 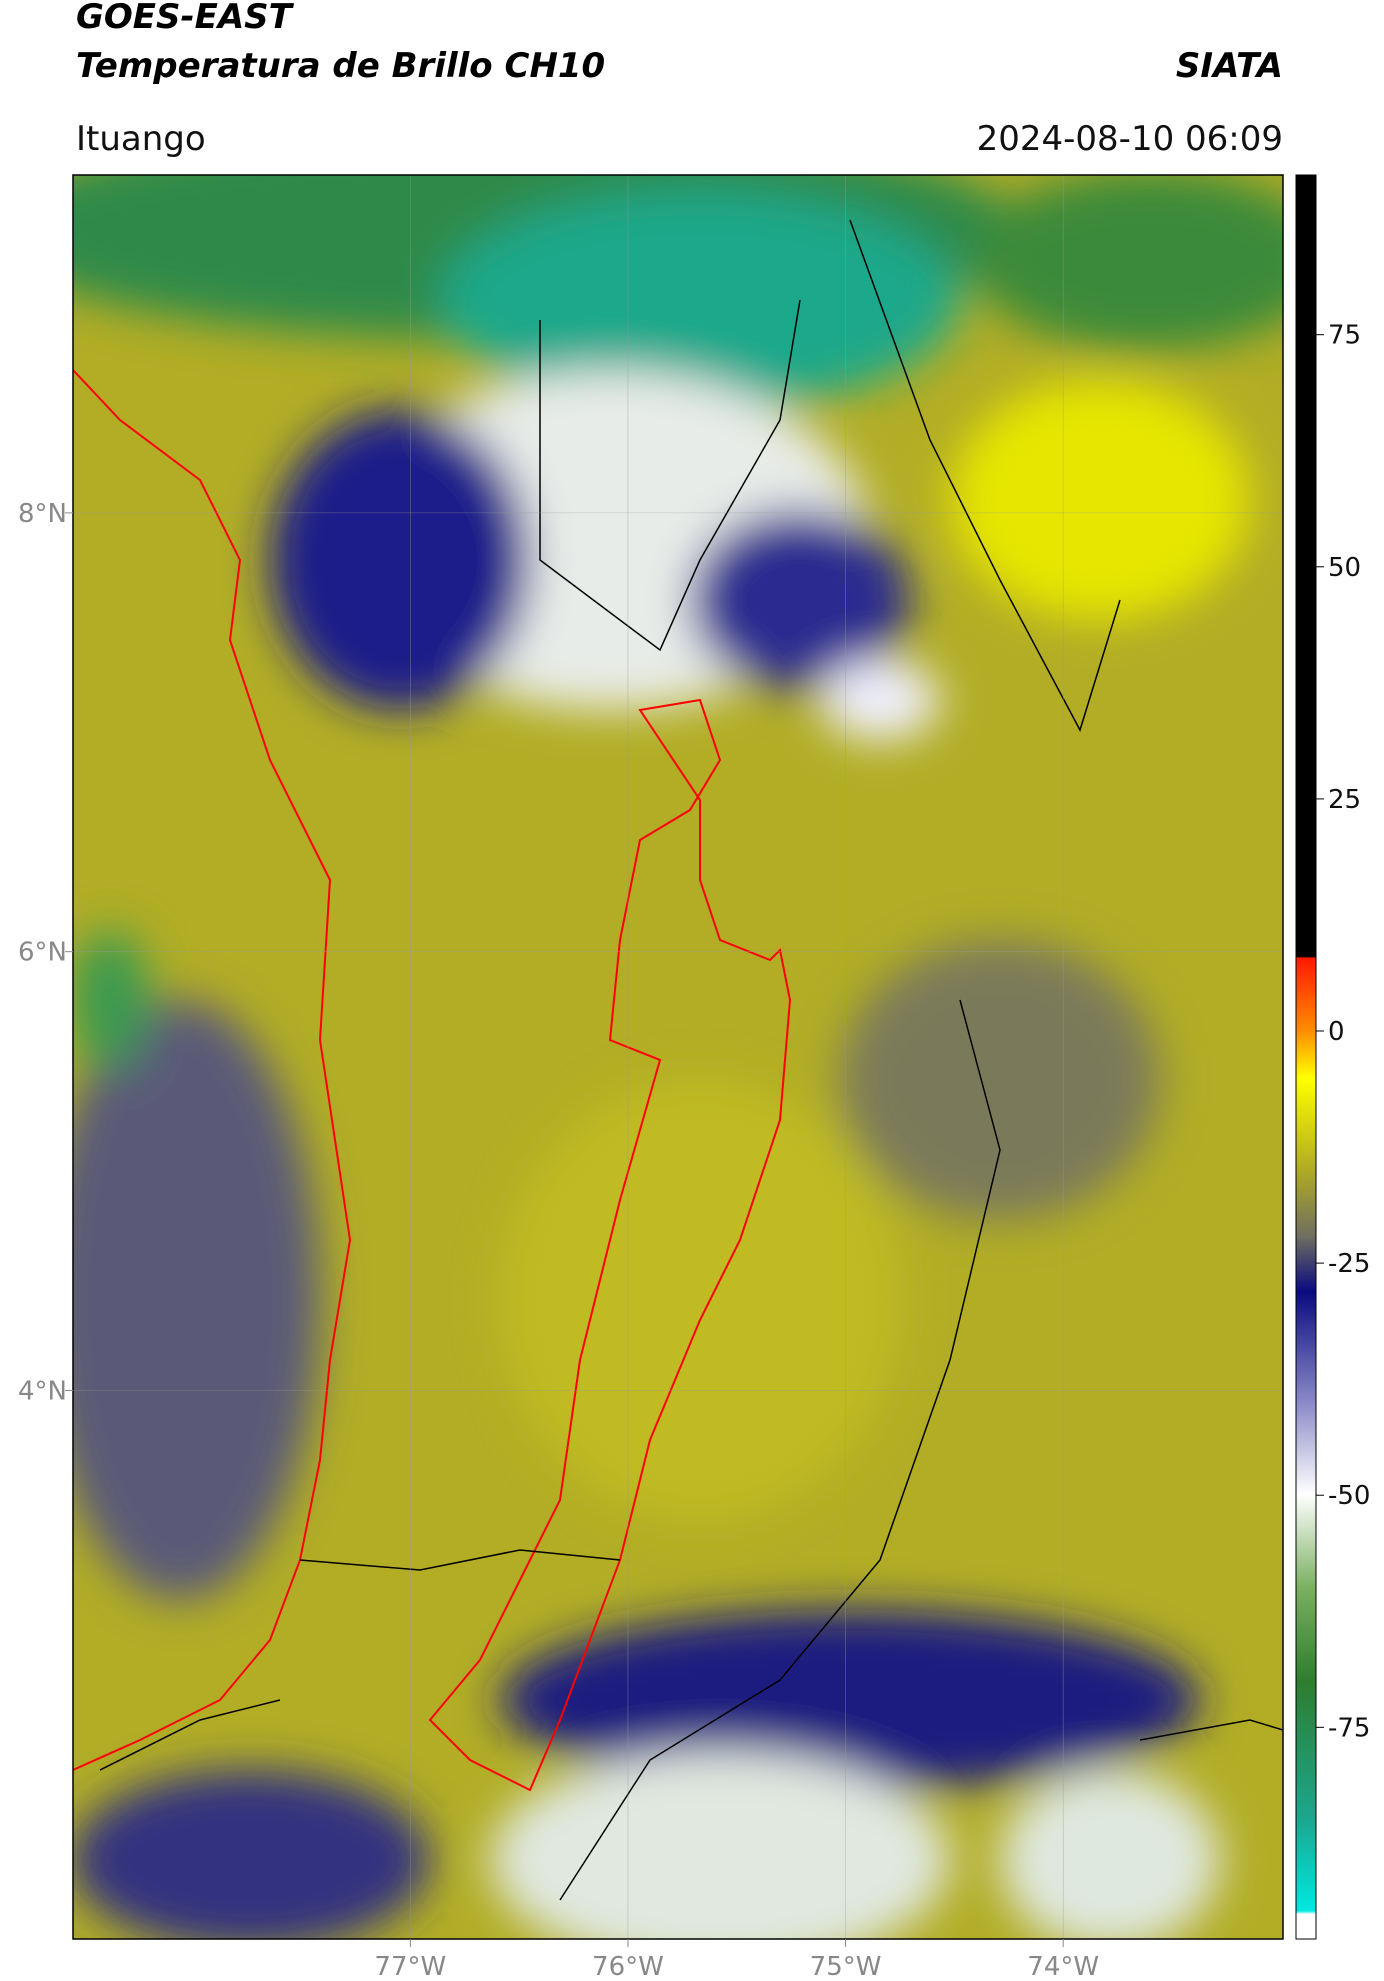 I want to click on colorbar-tick-label: 25, so click(x=1344, y=800).